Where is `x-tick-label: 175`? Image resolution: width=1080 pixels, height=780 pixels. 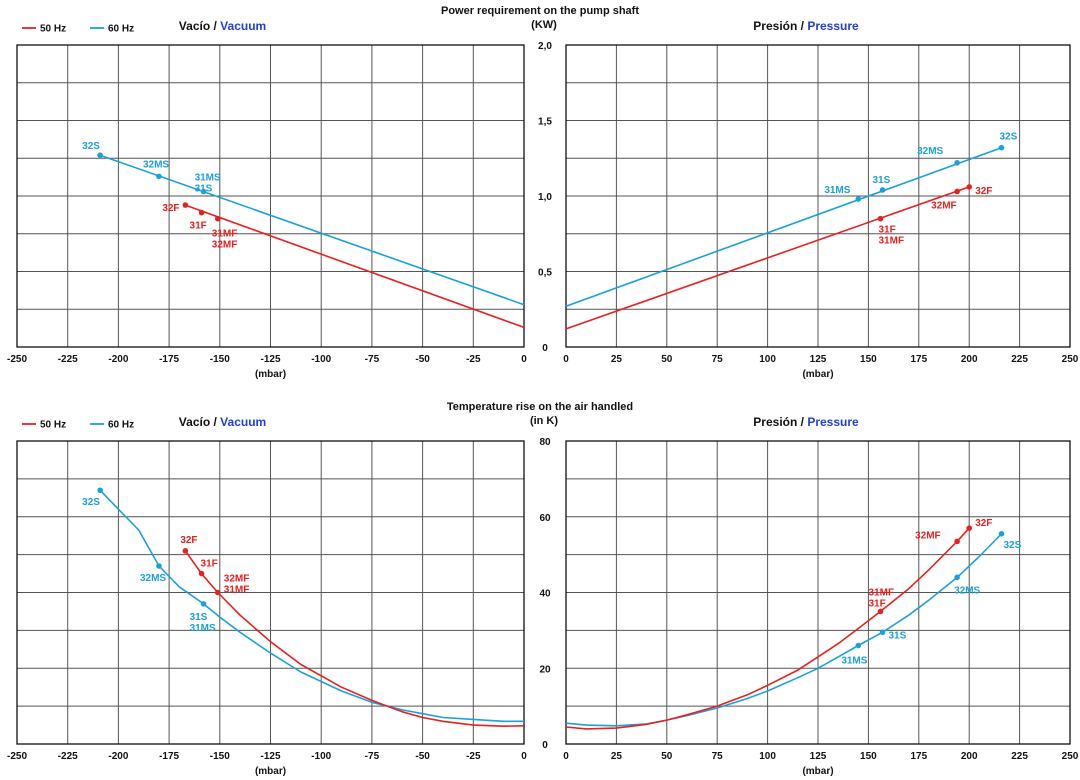
x-tick-label: 175 is located at coordinates (918, 359).